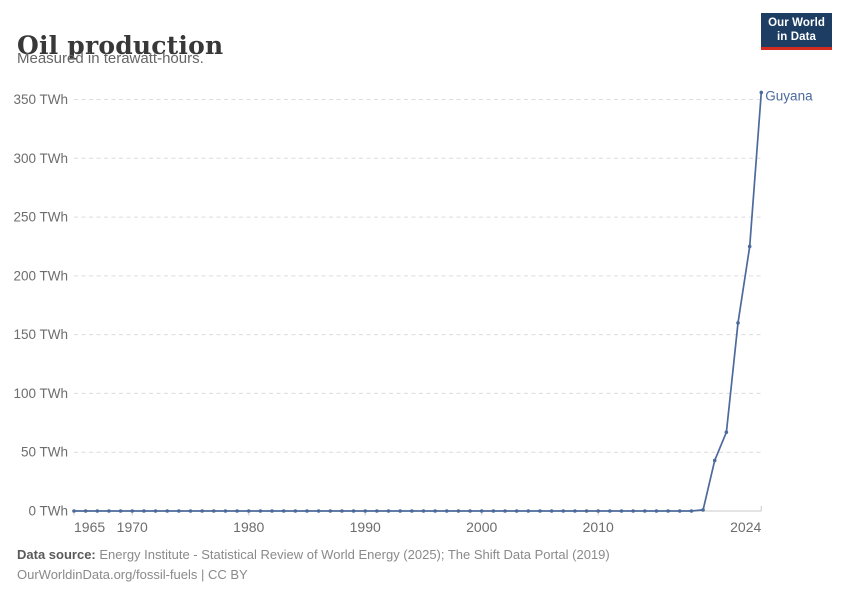 Image resolution: width=850 pixels, height=600 pixels. Describe the element at coordinates (598, 527) in the screenshot. I see `x-axis-label: 2010` at that location.